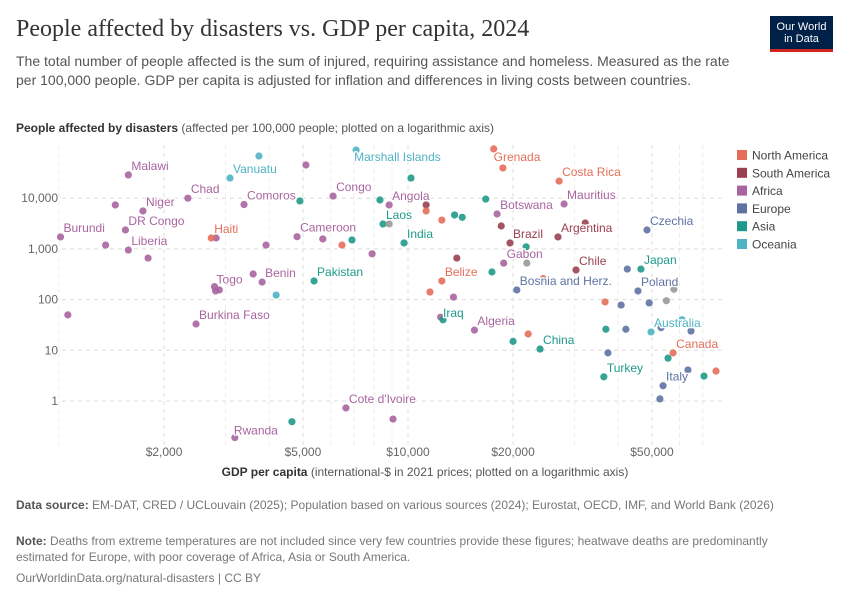 This screenshot has height=600, width=850. Describe the element at coordinates (84, 228) in the screenshot. I see `point-label: Burundi` at that location.